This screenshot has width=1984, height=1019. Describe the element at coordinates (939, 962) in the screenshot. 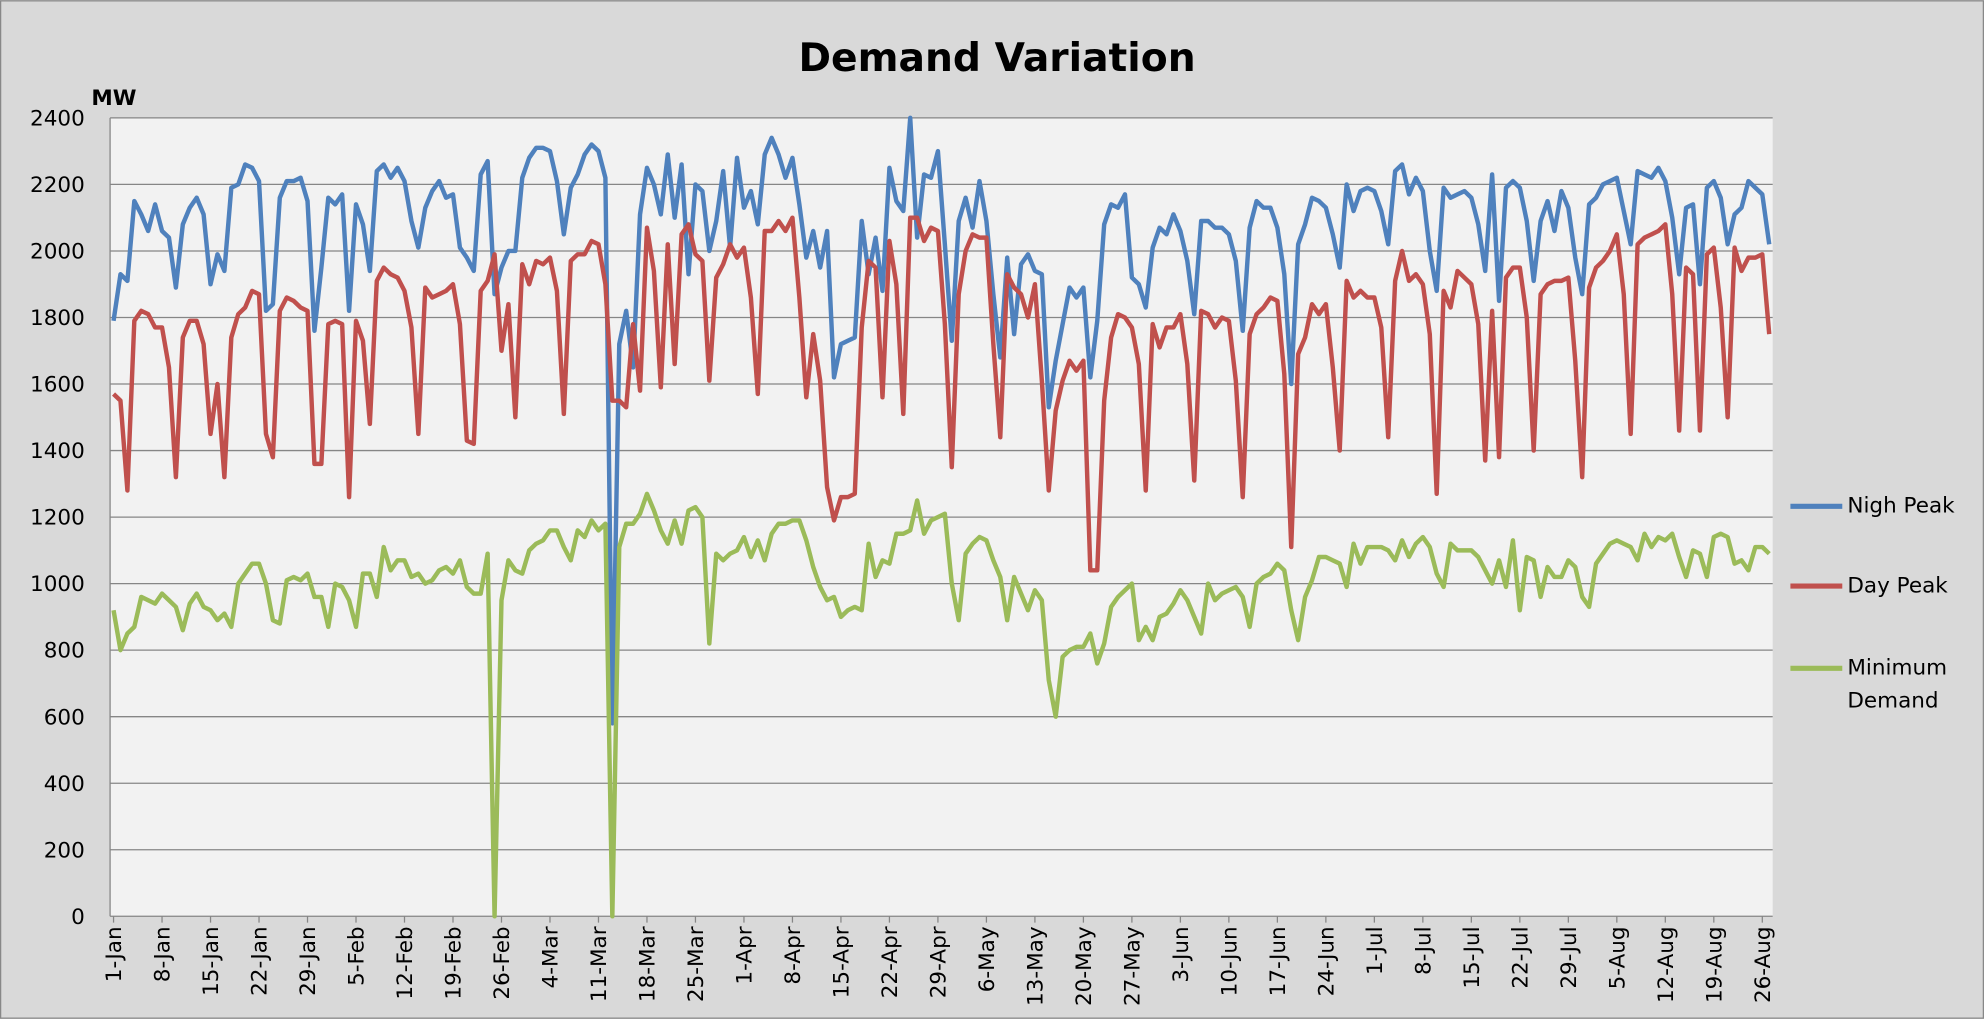

I see `x-tick-label: 29-Apr` at that location.